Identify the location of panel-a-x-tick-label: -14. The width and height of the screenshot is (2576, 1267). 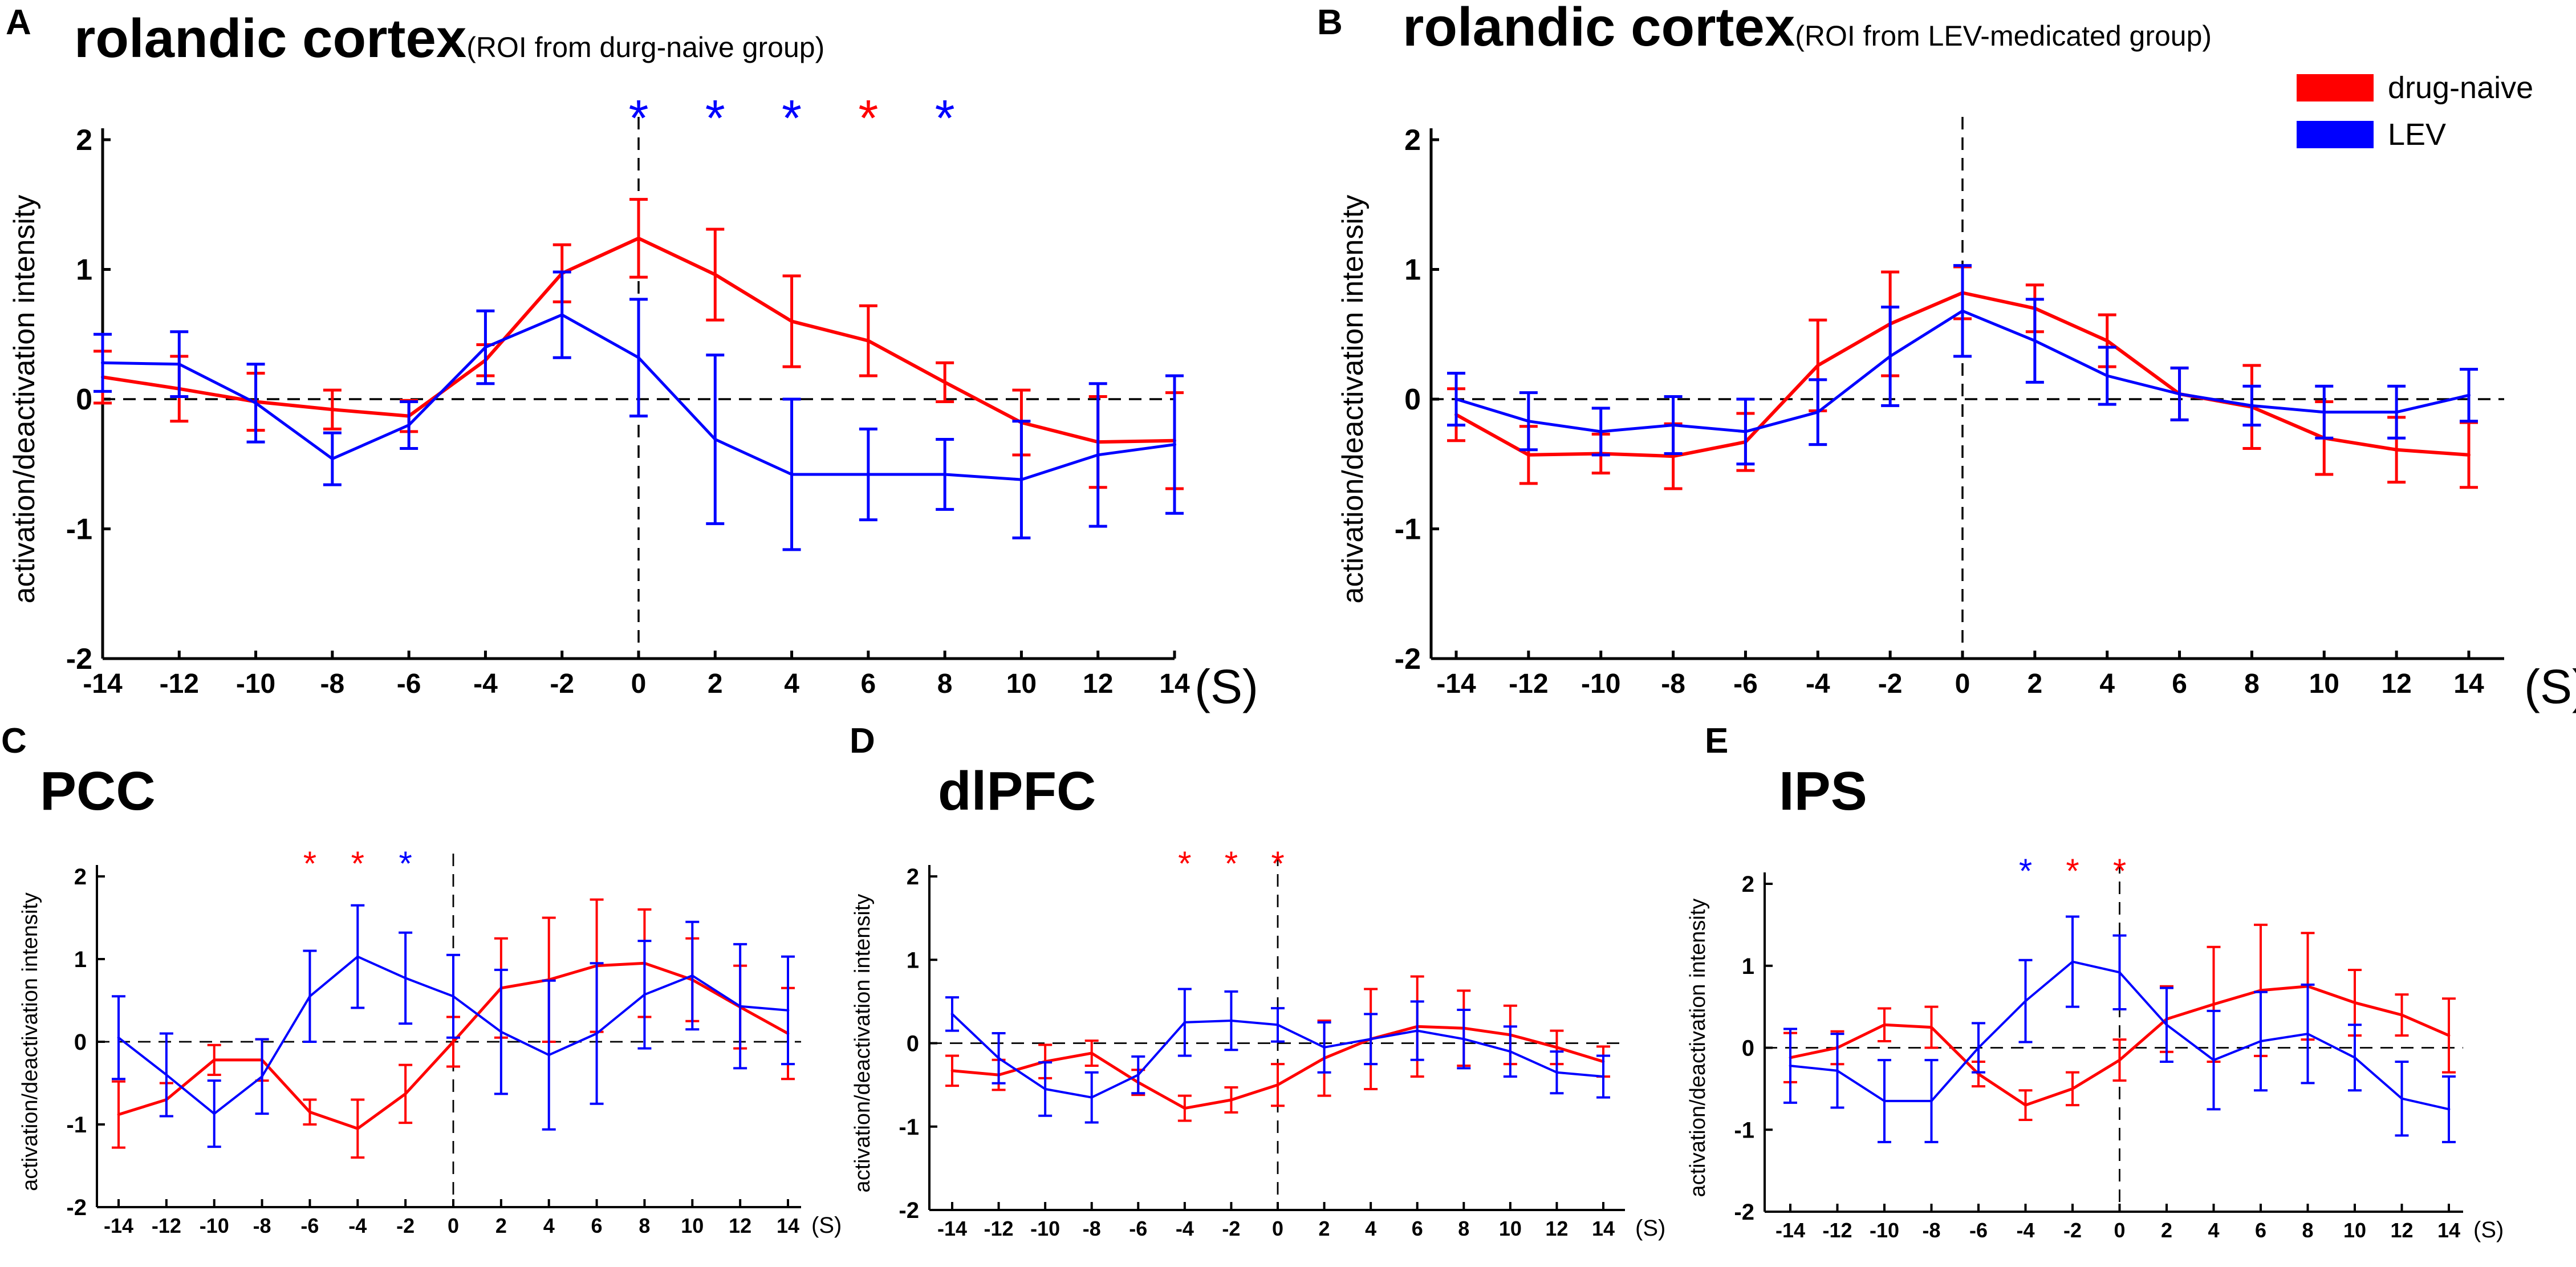
(103, 684).